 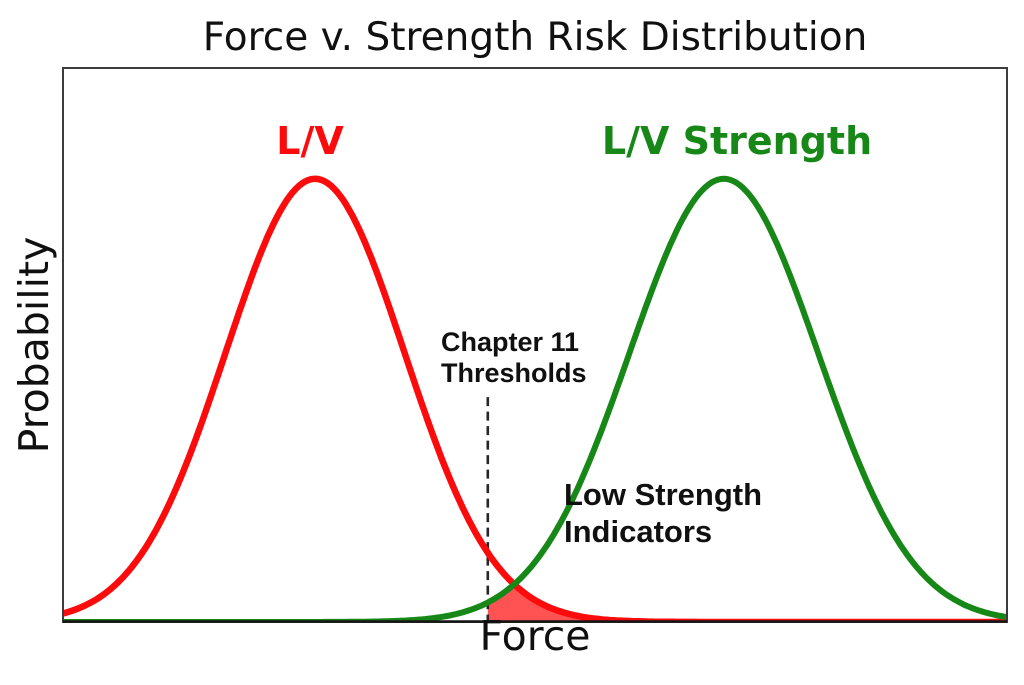 What do you see at coordinates (535, 636) in the screenshot?
I see `x-axis-label: Force` at bounding box center [535, 636].